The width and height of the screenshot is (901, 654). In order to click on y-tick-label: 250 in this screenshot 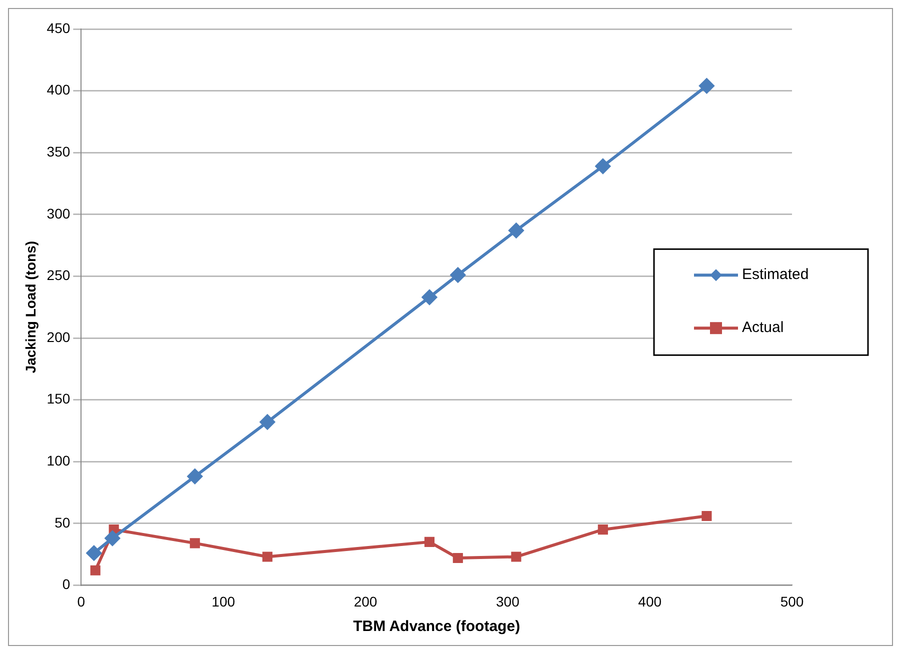, I will do `click(58, 275)`.